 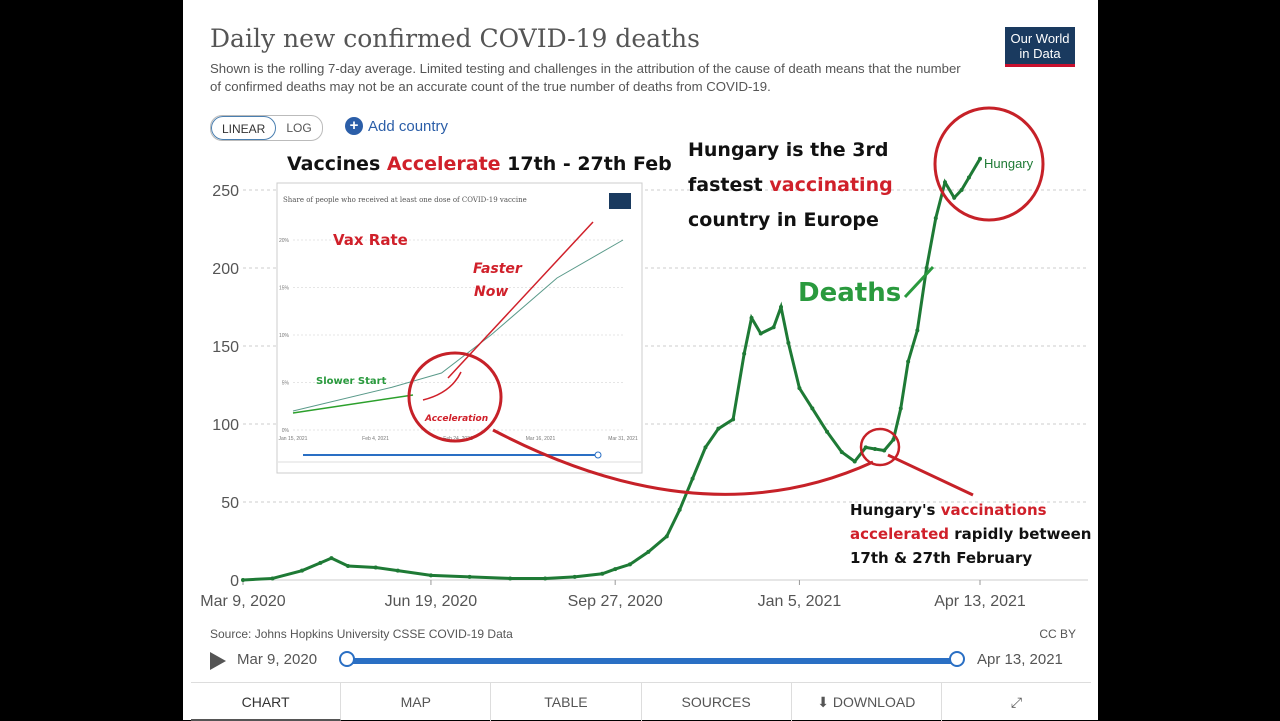 What do you see at coordinates (620, 201) in the screenshot?
I see `inset-logo` at bounding box center [620, 201].